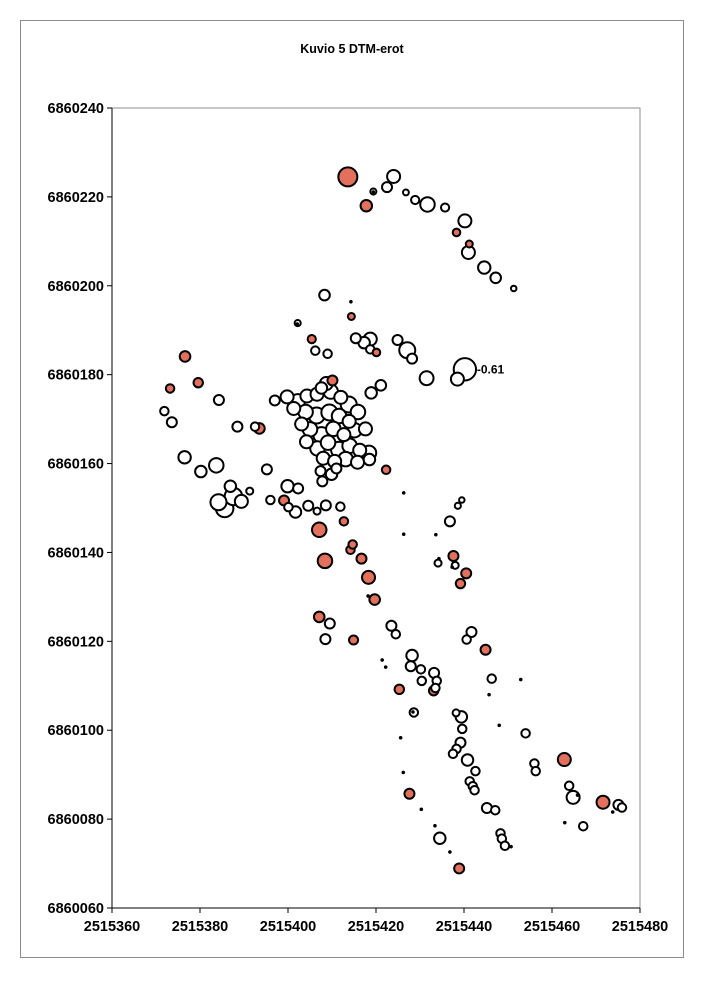 This screenshot has height=981, width=705. Describe the element at coordinates (76, 553) in the screenshot. I see `y-tick-label: 6860140` at that location.